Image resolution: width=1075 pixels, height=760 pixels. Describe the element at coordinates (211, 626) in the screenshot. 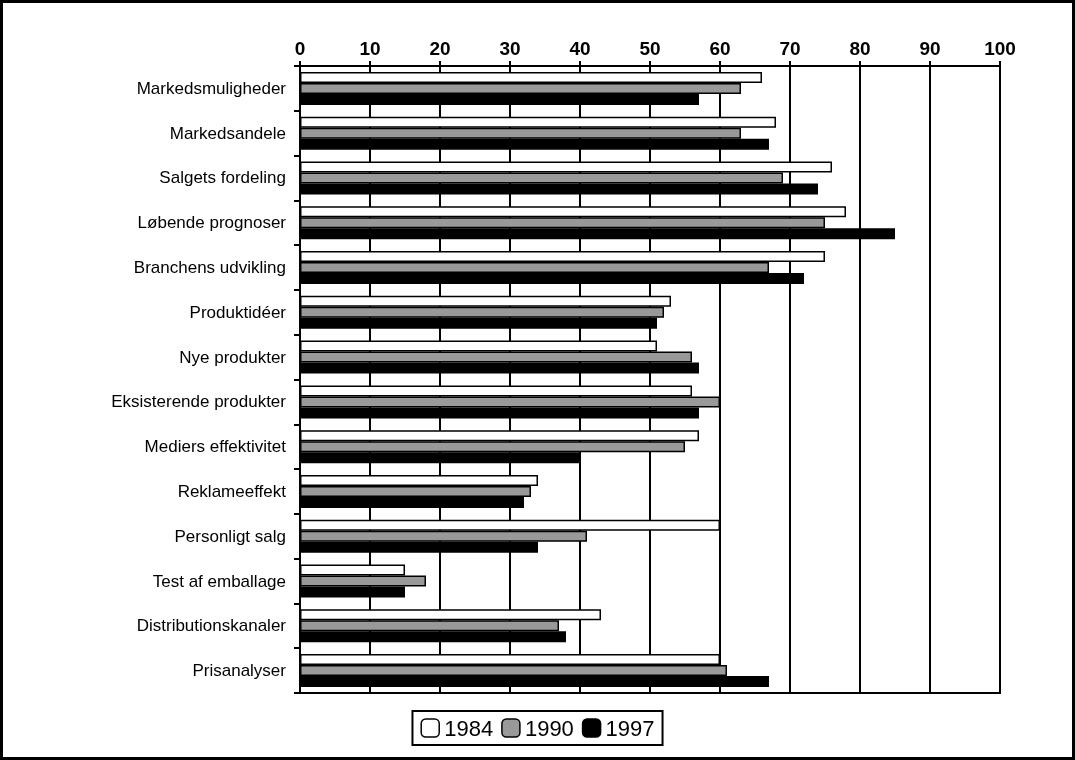

I see `y-tick-label: Distributionskanaler` at that location.